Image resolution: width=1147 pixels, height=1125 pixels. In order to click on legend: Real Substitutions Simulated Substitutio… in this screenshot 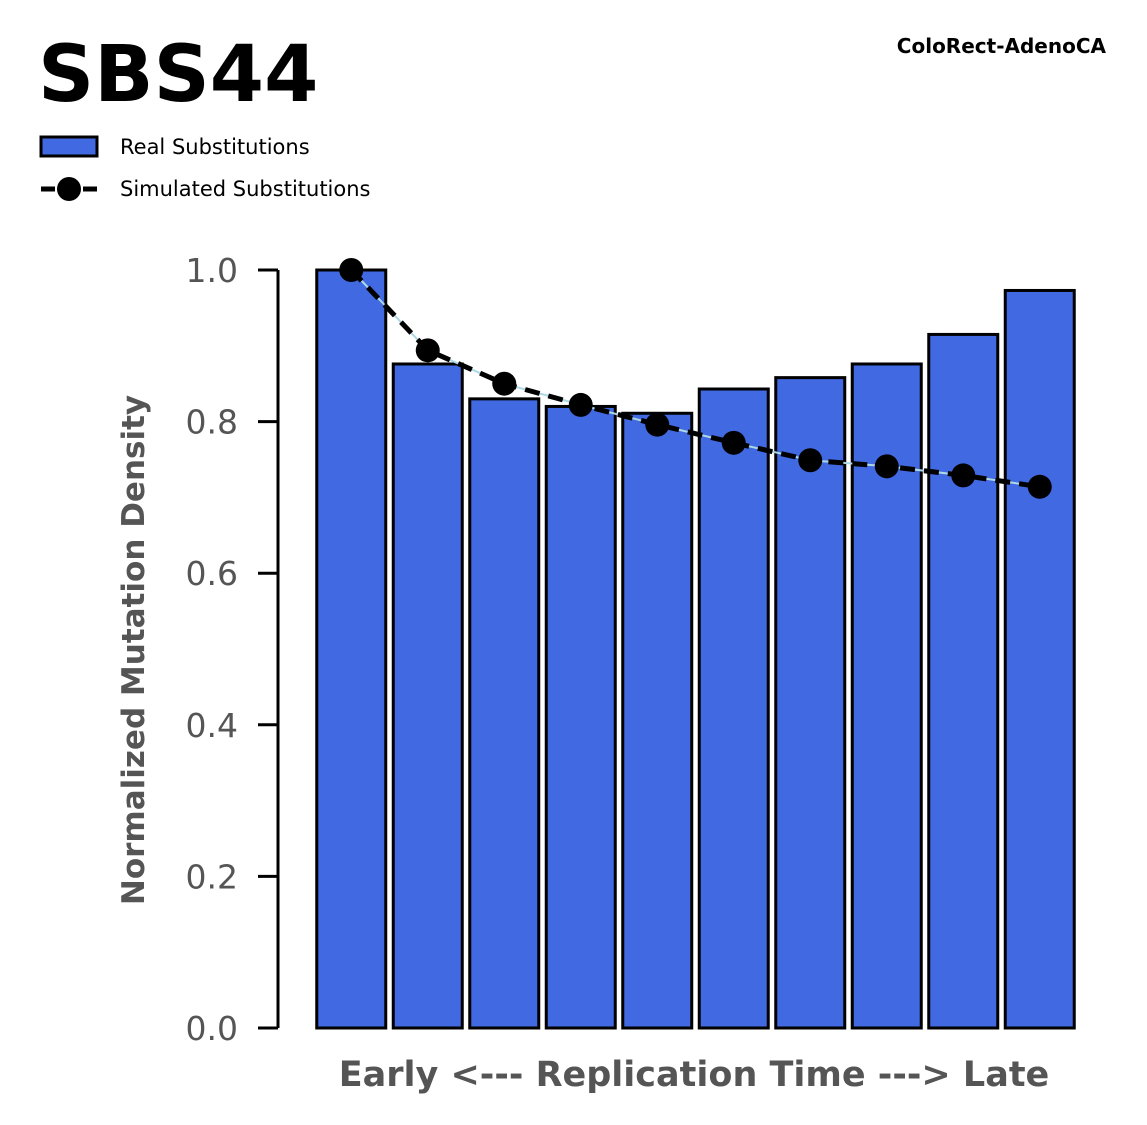, I will do `click(204, 168)`.